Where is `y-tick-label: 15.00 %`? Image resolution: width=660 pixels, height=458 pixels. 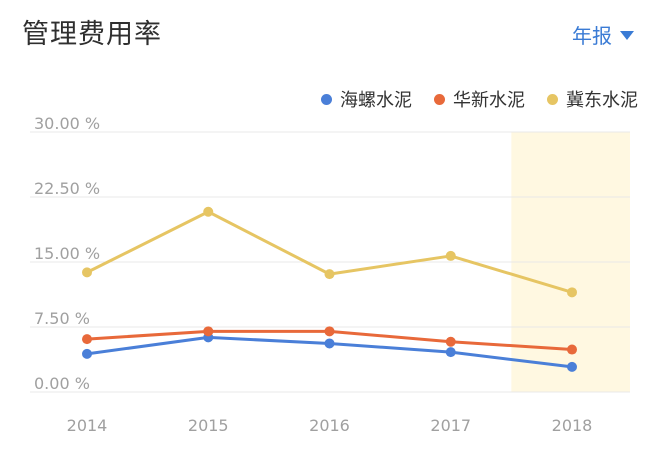 y-tick-label: 15.00 % is located at coordinates (67, 253).